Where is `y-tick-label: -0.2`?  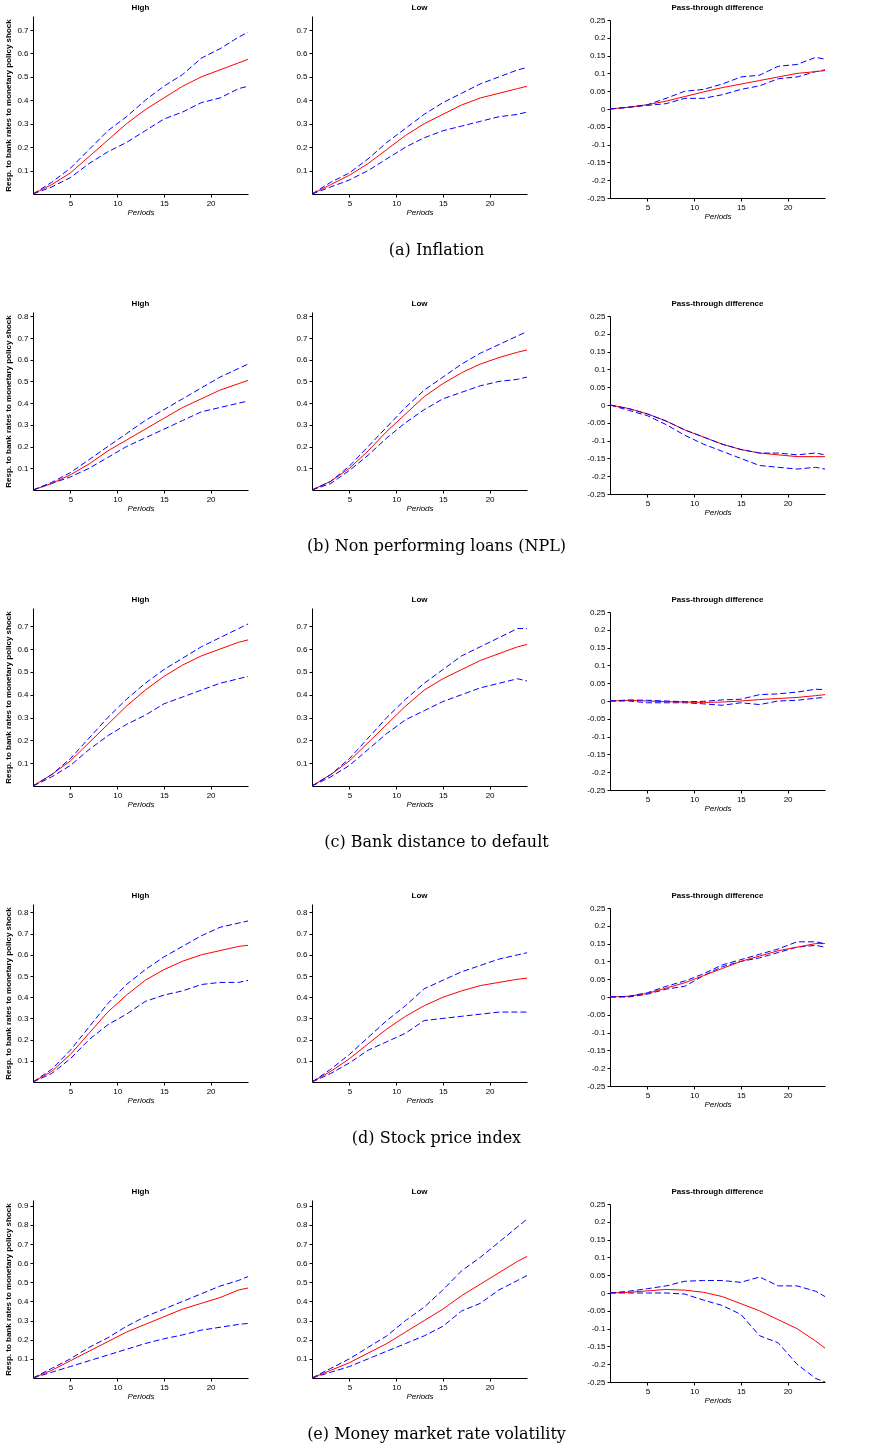
y-tick-label: -0.2 is located at coordinates (599, 1364).